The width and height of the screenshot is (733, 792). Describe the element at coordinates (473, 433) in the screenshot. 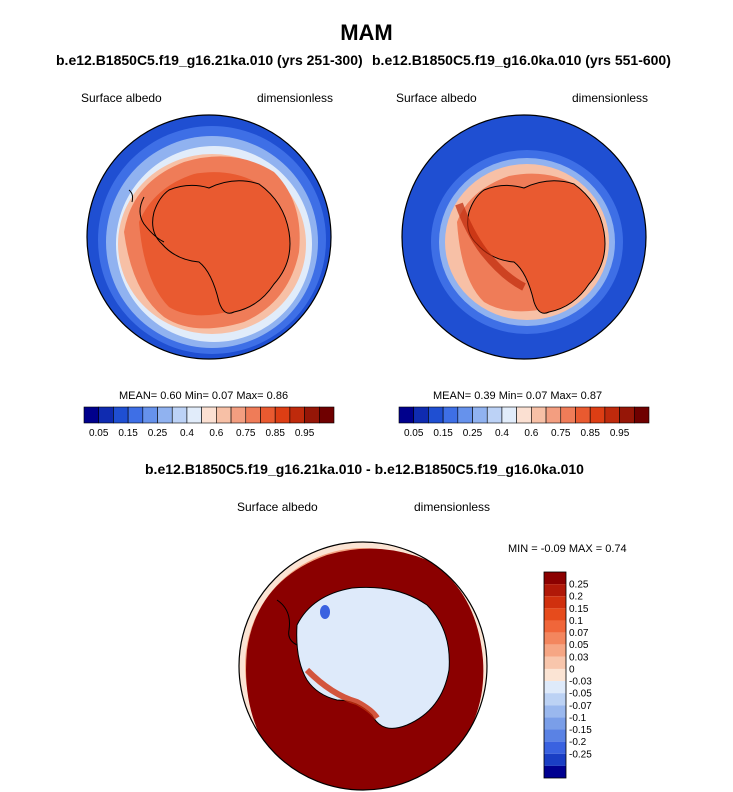

I see `panel2-colorbar-tick-label: 0.25` at that location.